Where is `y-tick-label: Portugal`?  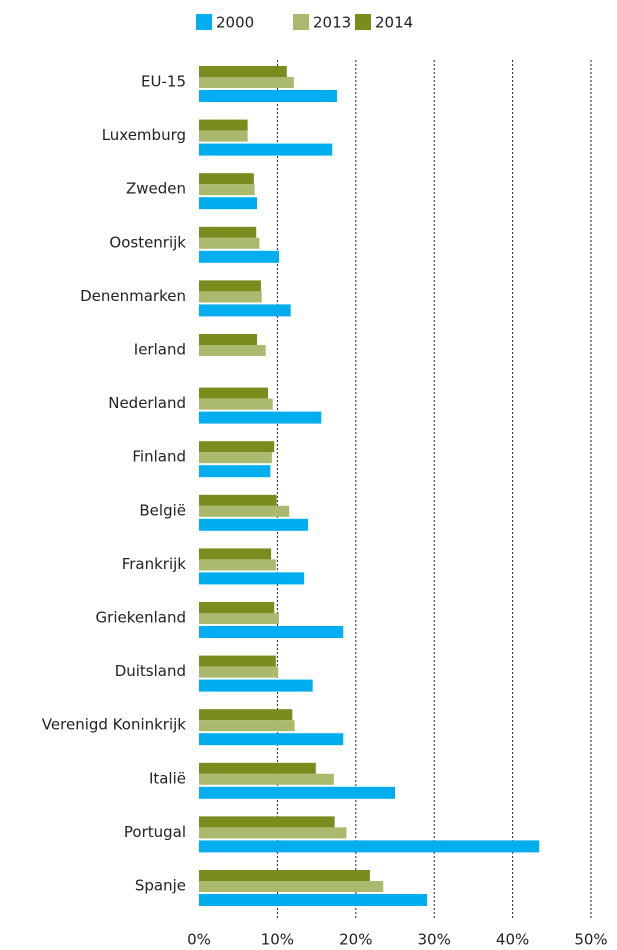 y-tick-label: Portugal is located at coordinates (155, 832).